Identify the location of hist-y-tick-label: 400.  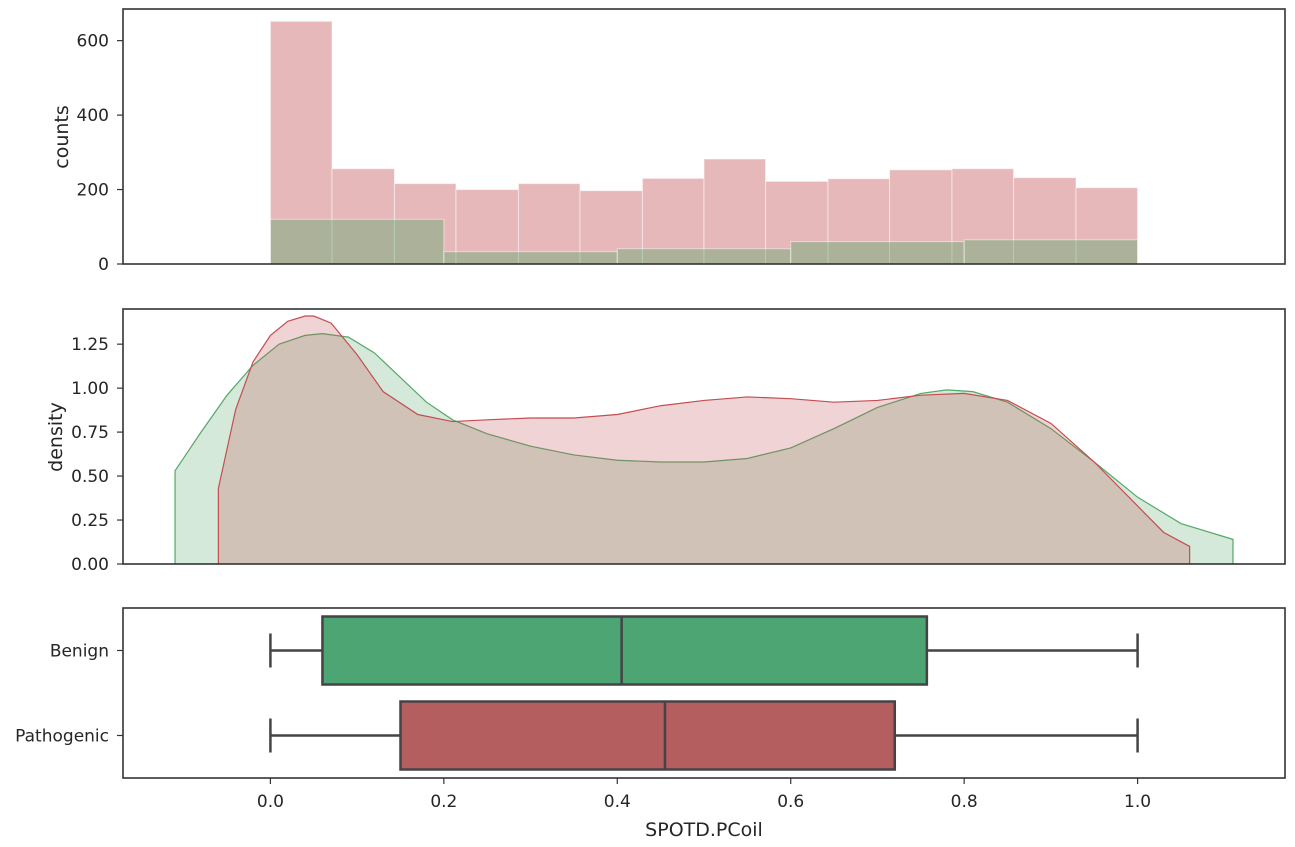
(93, 116).